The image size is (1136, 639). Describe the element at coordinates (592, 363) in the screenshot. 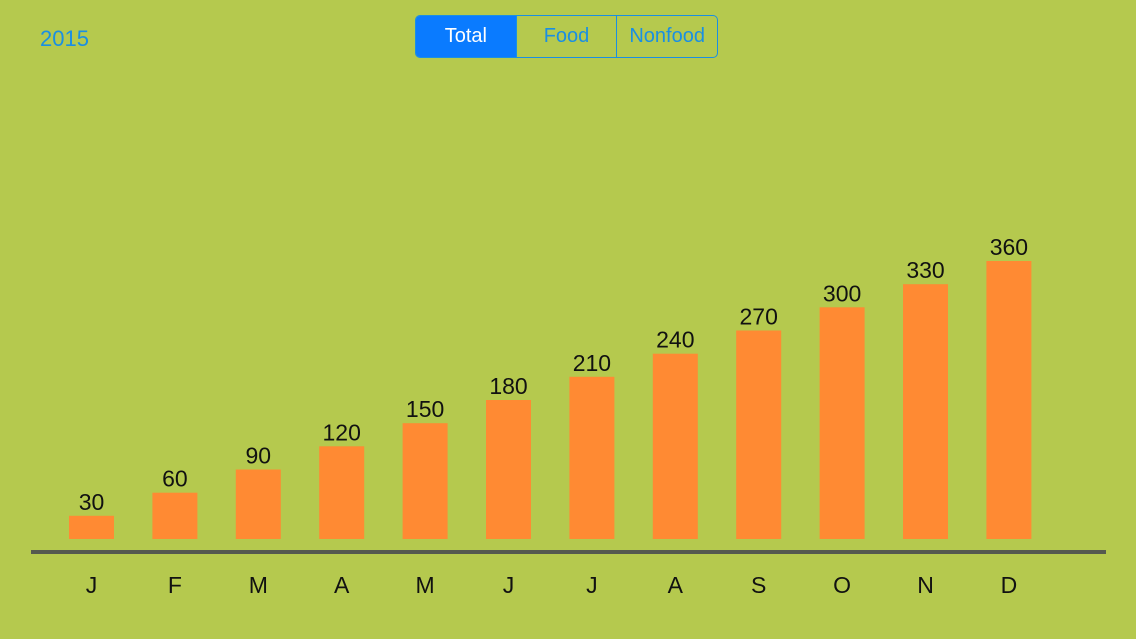

I see `bar-value-label: 210` at that location.